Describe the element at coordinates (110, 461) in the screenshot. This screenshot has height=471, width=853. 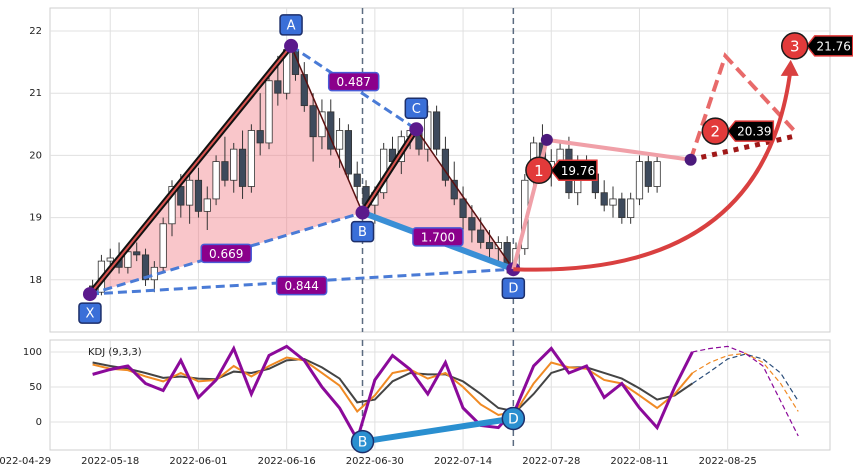
I see `x-tick-label: 2022-05-18` at that location.